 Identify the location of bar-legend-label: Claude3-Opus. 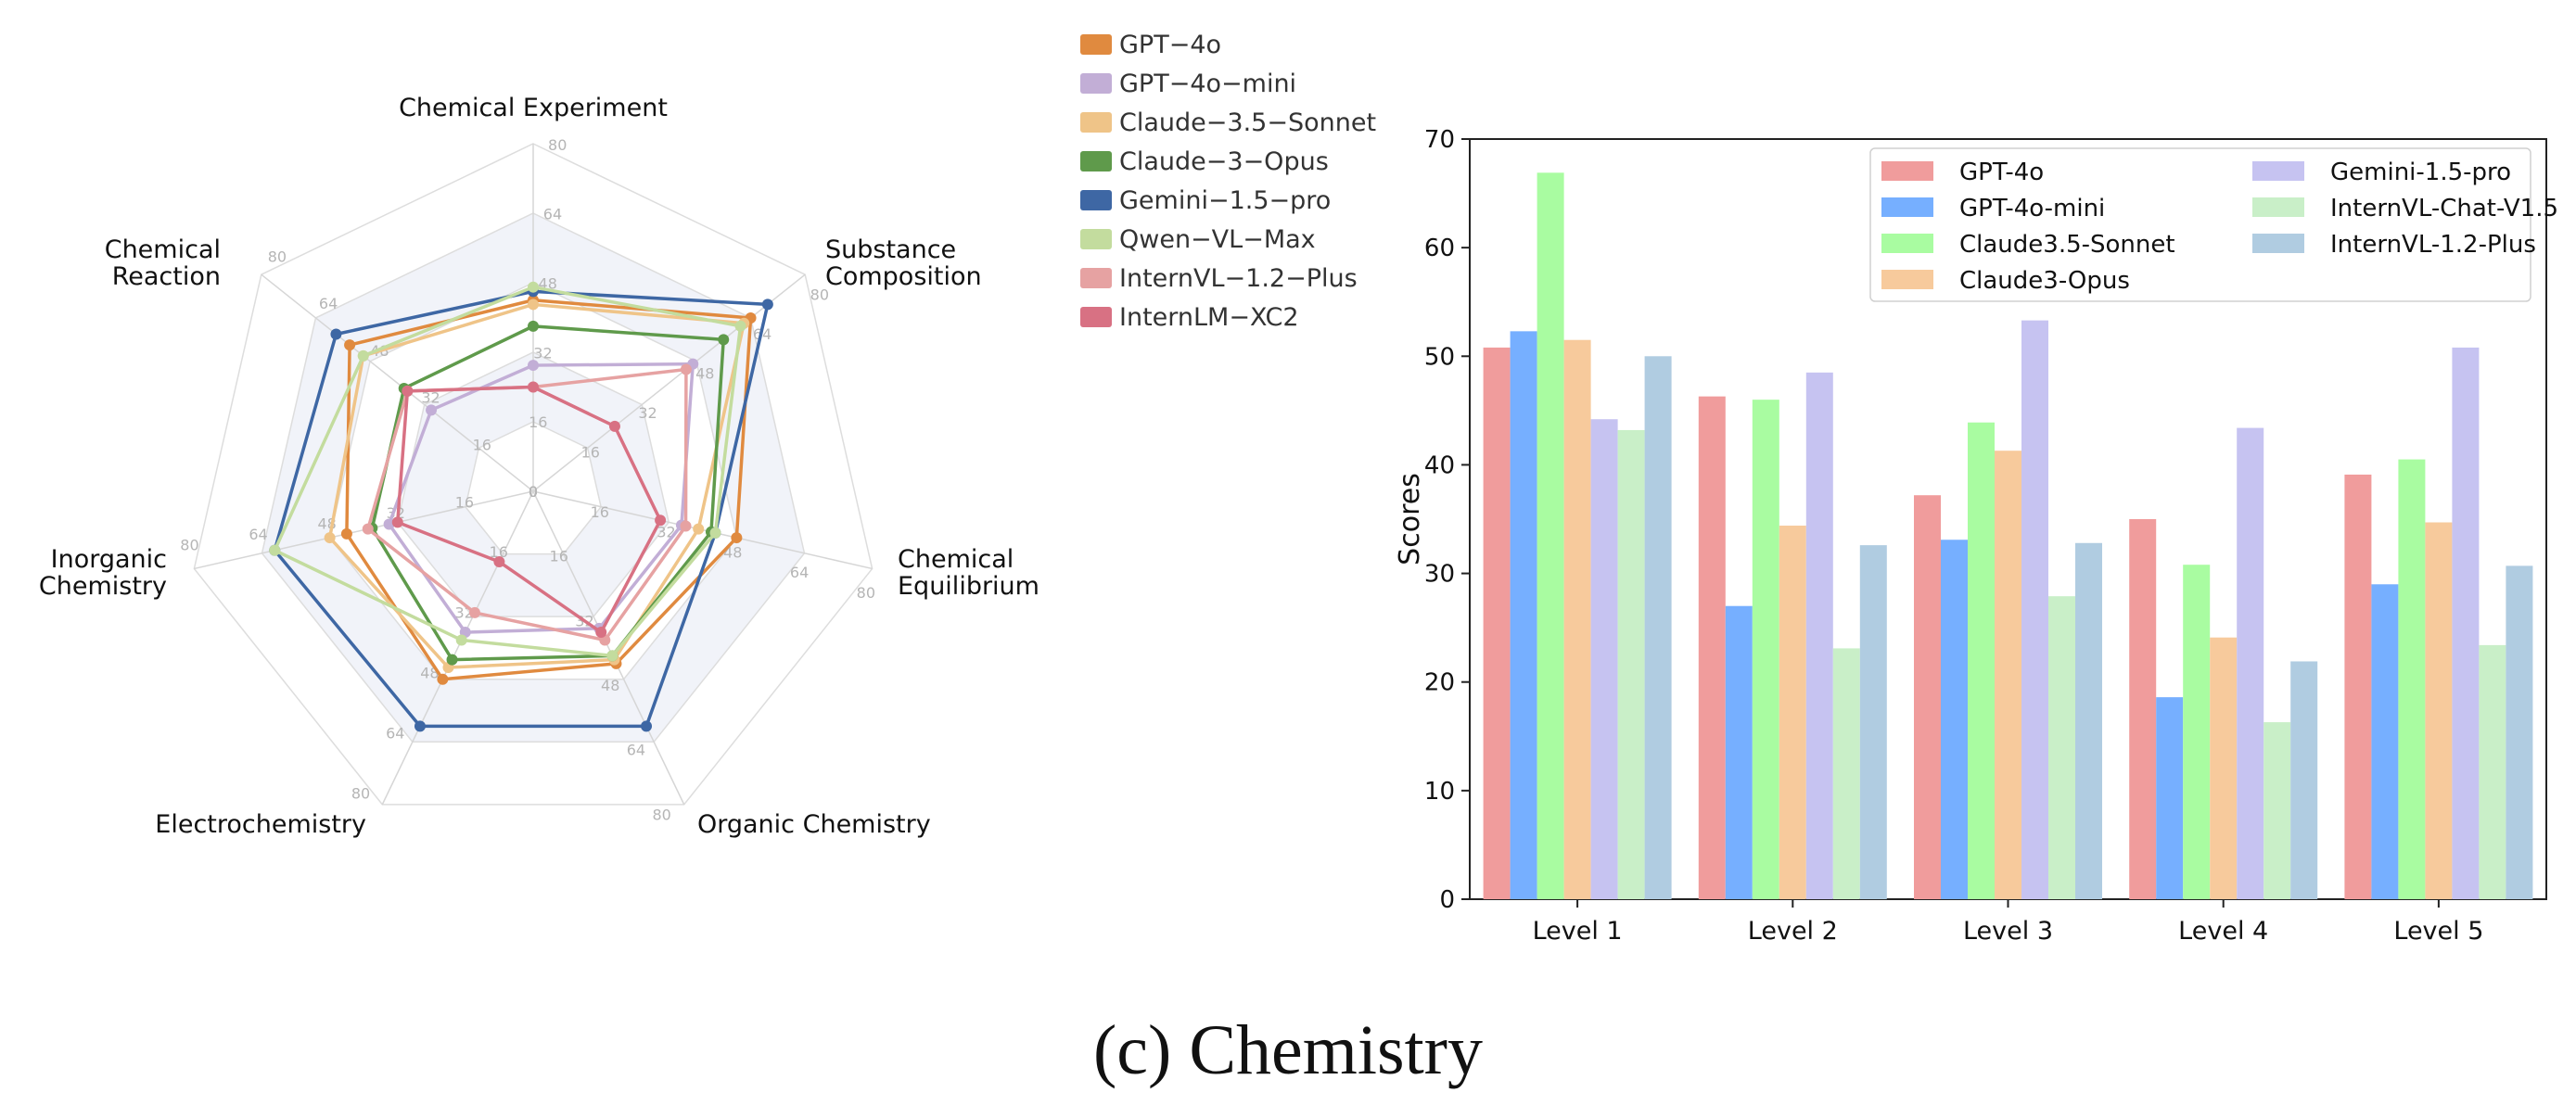
(2045, 281).